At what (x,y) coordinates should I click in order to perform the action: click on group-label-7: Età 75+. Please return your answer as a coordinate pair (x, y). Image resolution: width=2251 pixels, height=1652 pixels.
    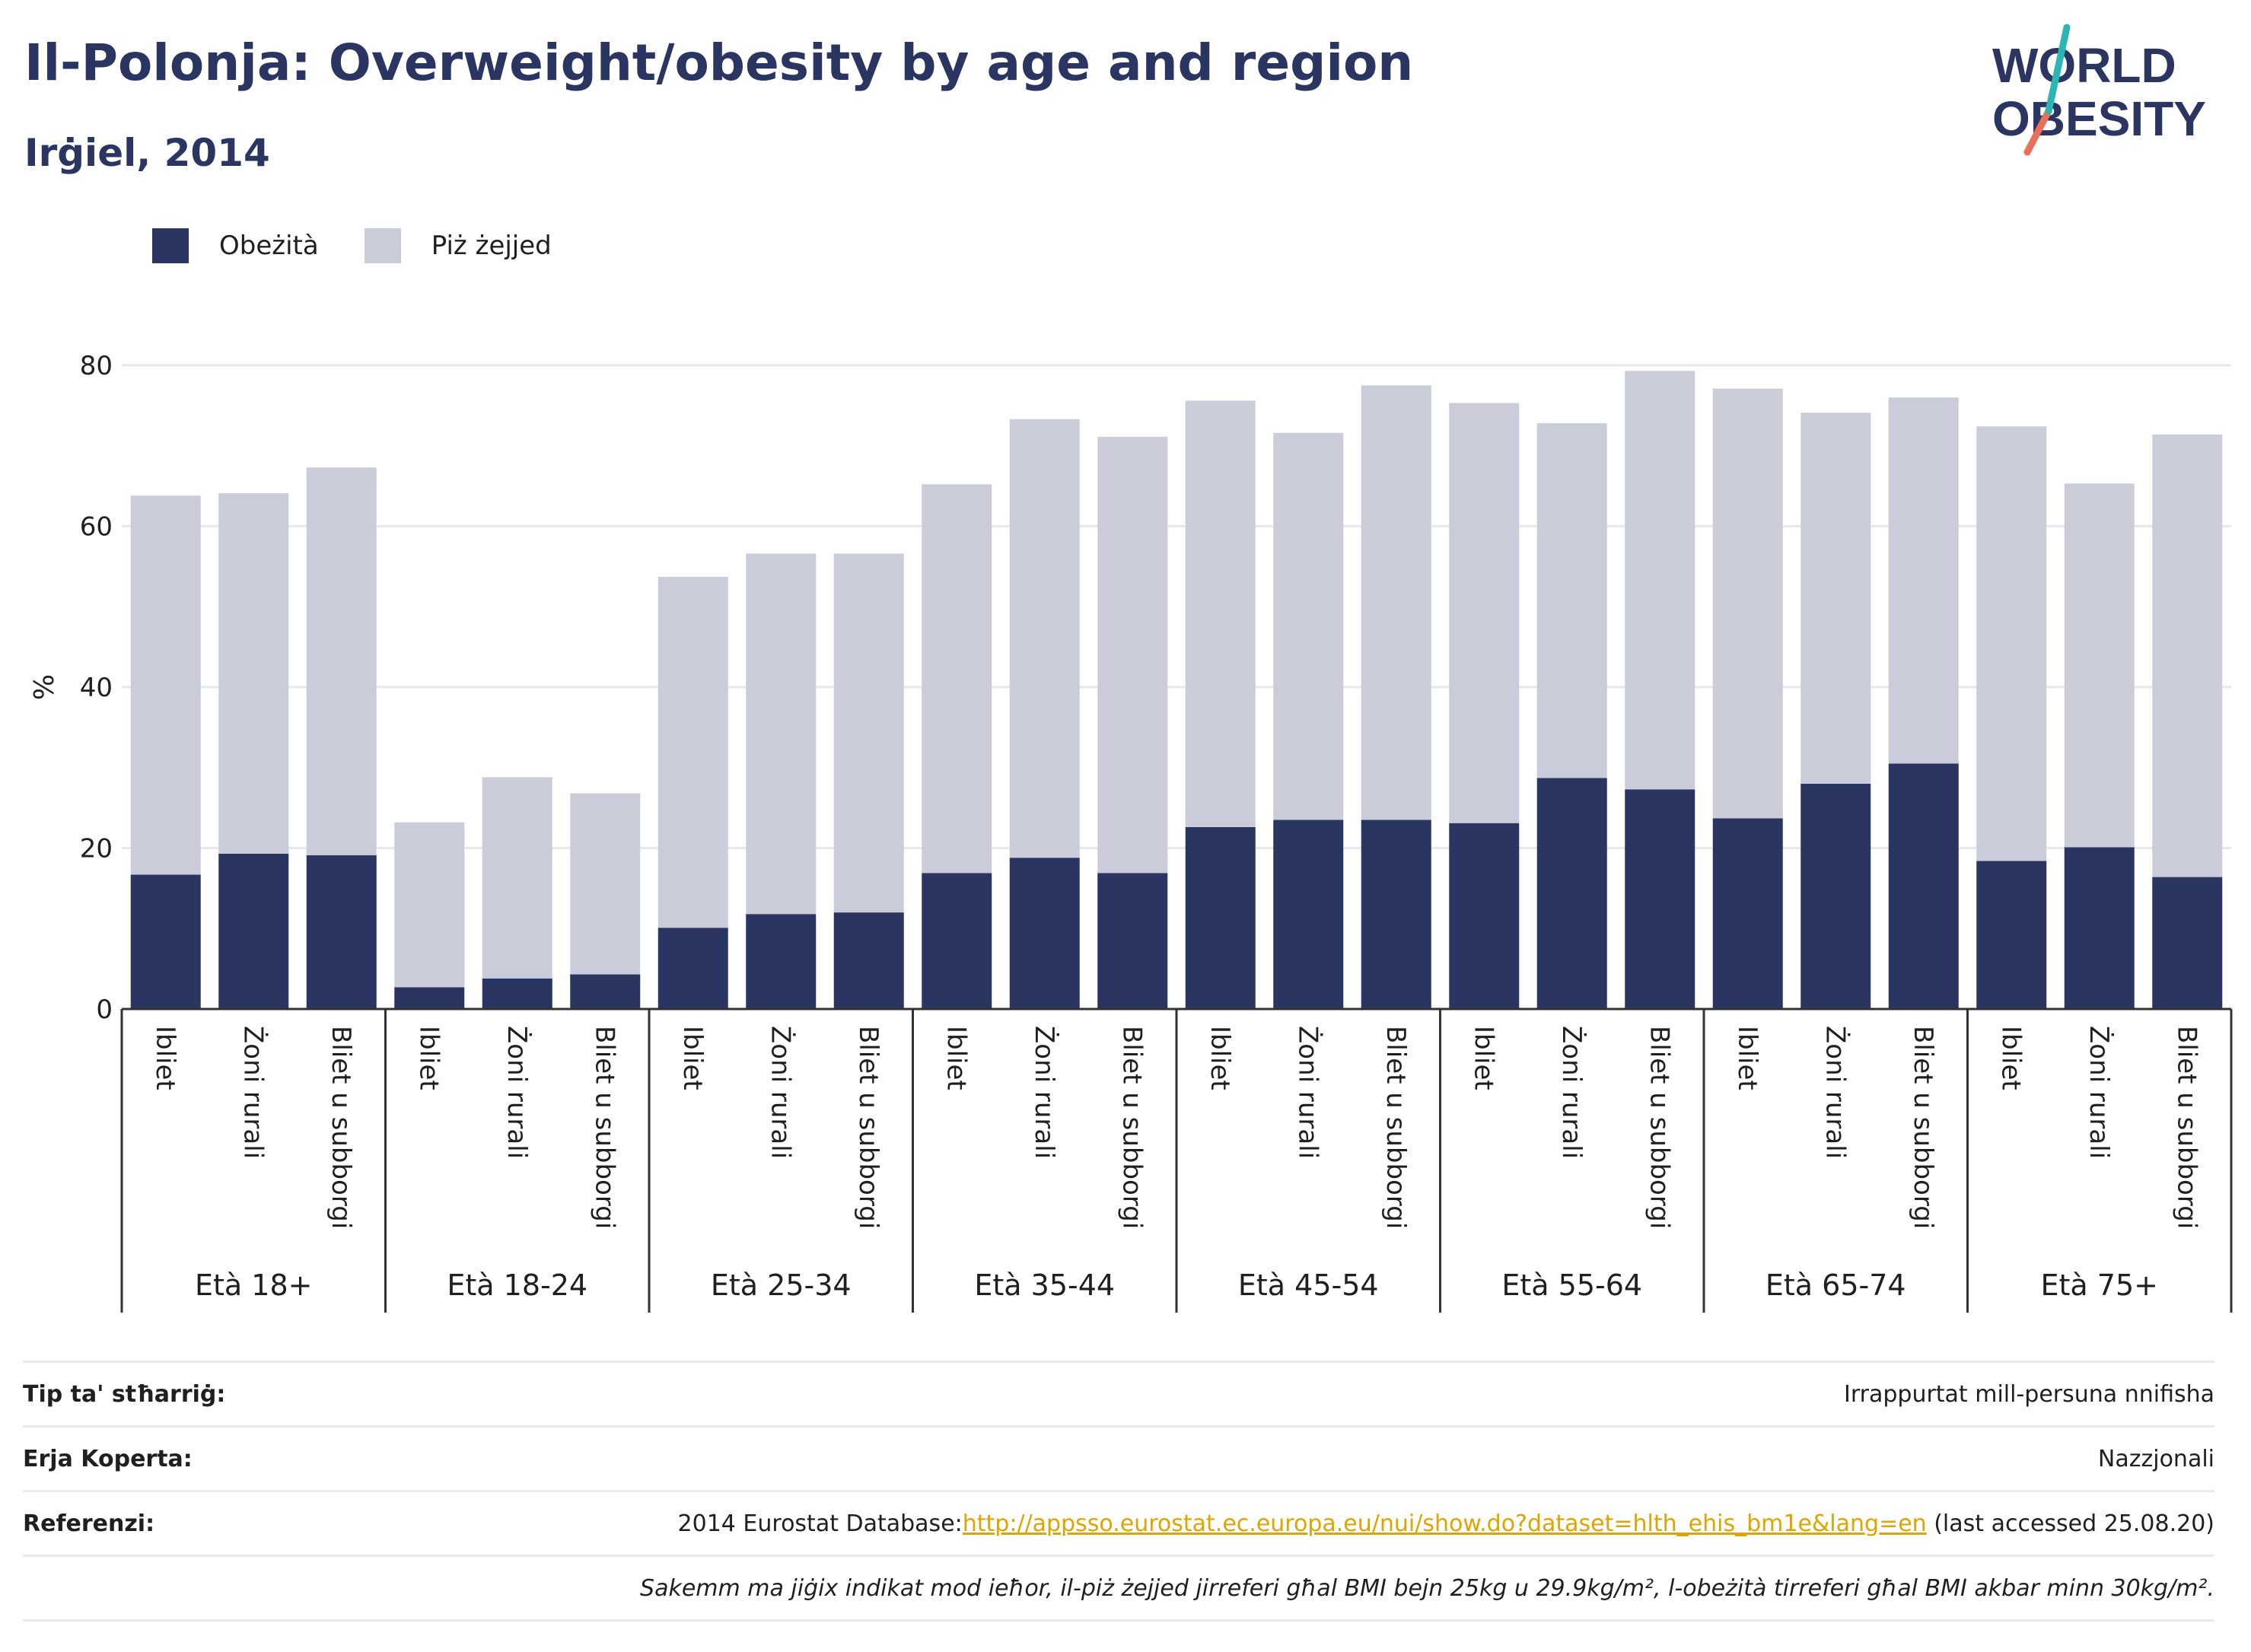
    Looking at the image, I should click on (2099, 1285).